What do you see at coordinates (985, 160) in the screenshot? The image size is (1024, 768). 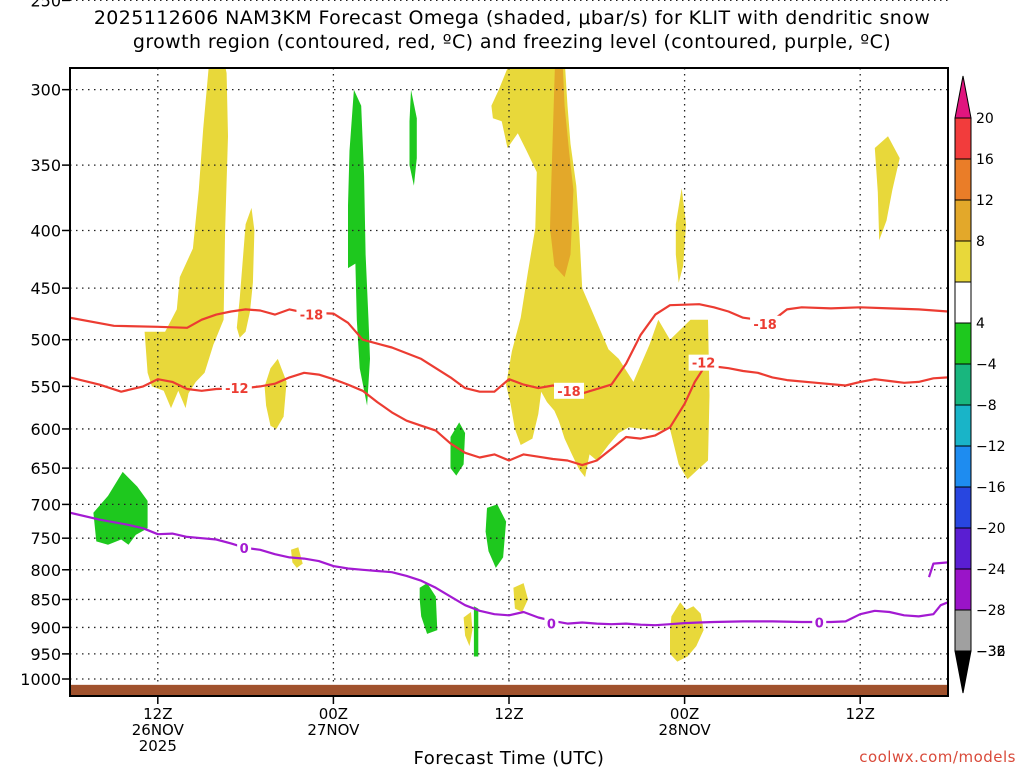 I see `colorbar-label: 16` at bounding box center [985, 160].